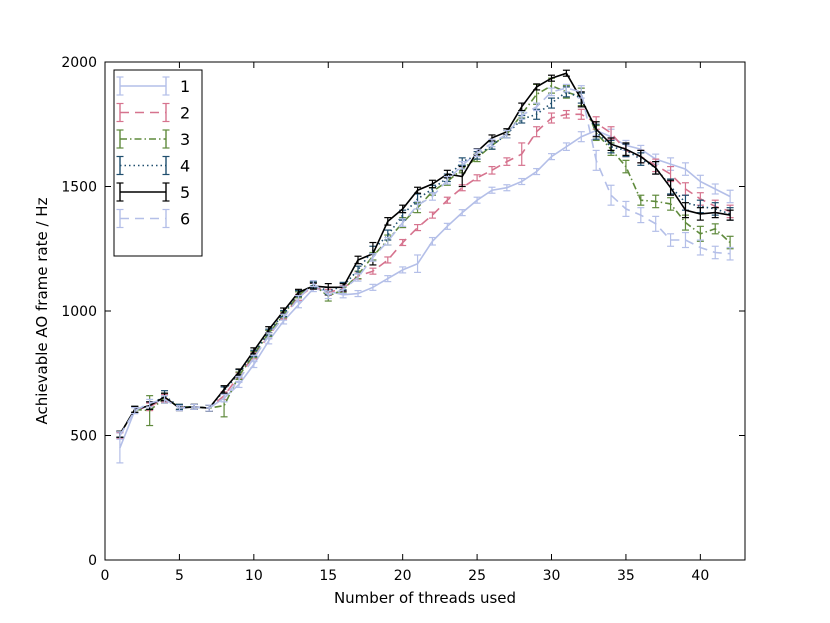 The width and height of the screenshot is (830, 623). What do you see at coordinates (153, 192) in the screenshot?
I see `legend-item: 5` at bounding box center [153, 192].